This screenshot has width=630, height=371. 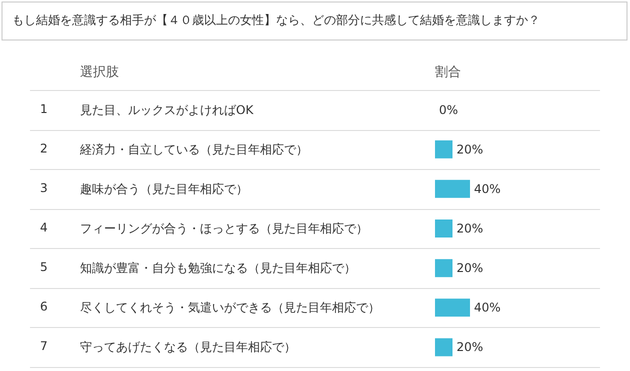 What do you see at coordinates (99, 72) in the screenshot?
I see `y-axis-title: 選択肢` at bounding box center [99, 72].